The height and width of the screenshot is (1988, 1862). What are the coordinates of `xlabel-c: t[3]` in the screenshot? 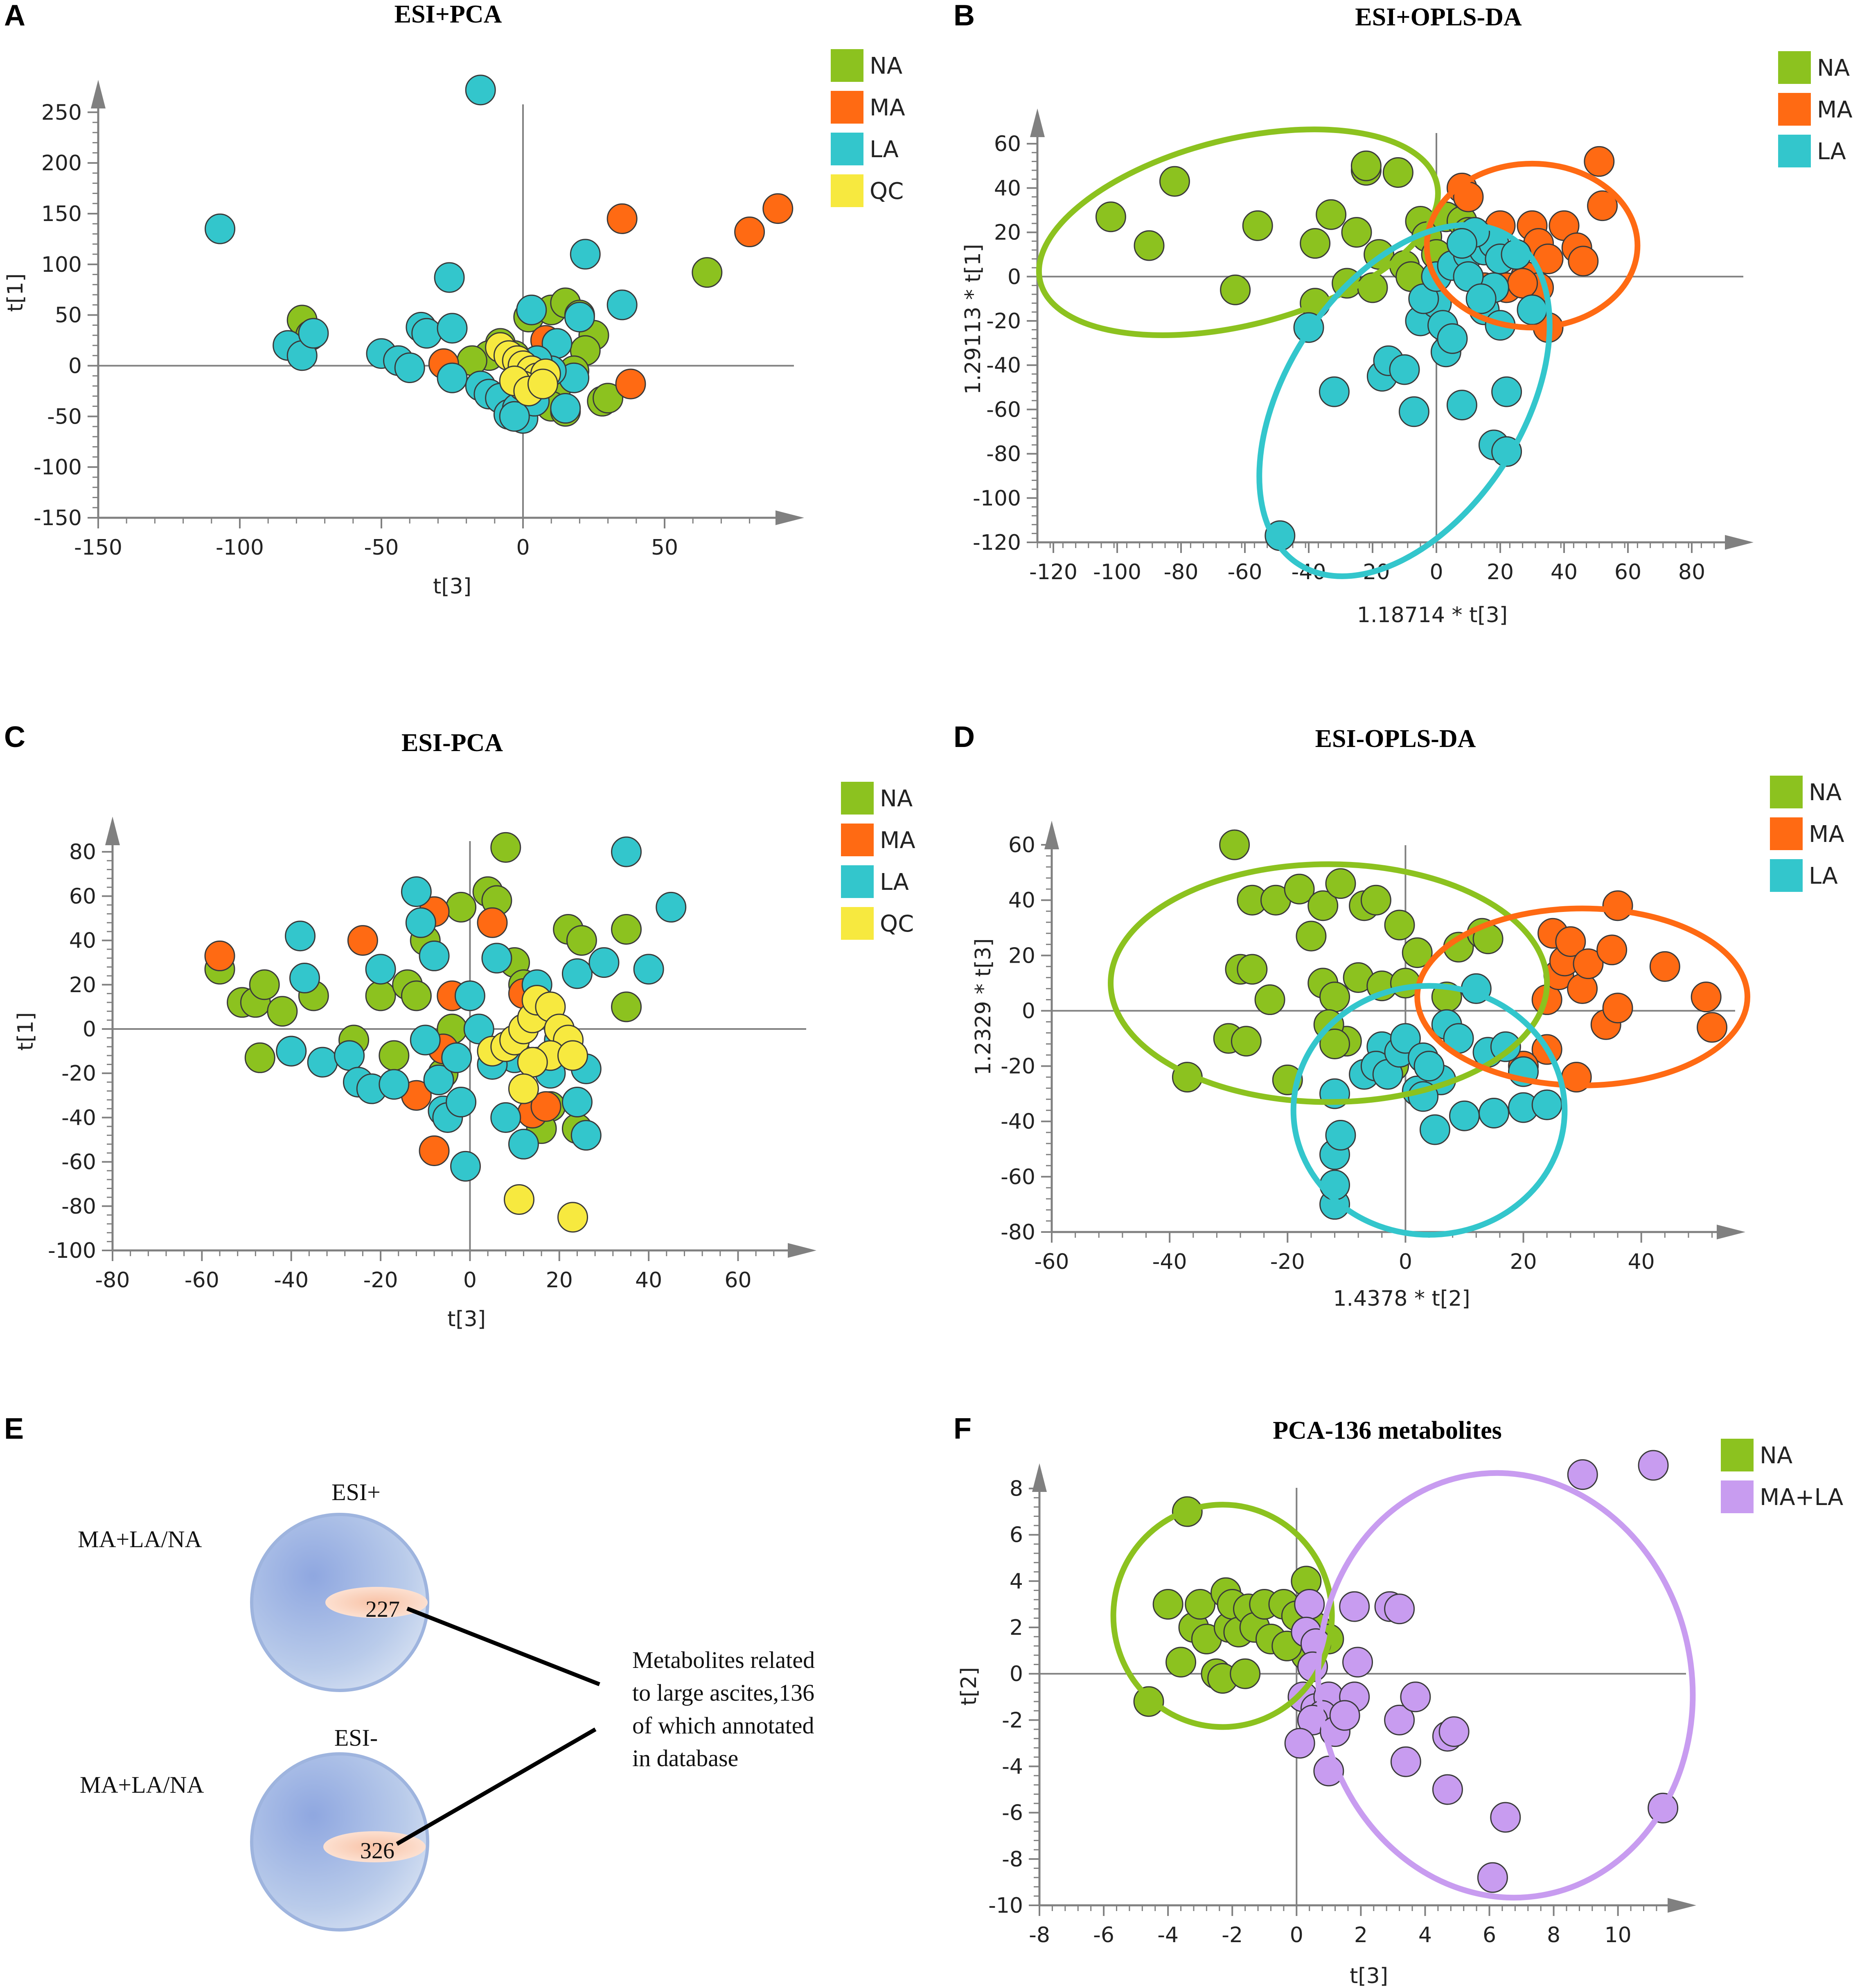 It's located at (466, 1319).